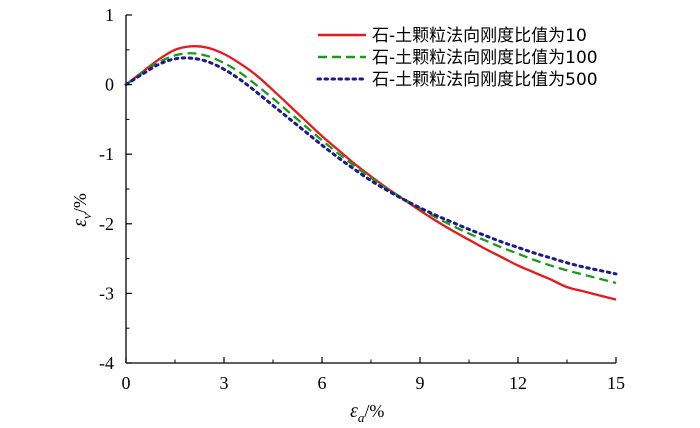 The height and width of the screenshot is (428, 700). What do you see at coordinates (616, 383) in the screenshot?
I see `x-tick-label: 15` at bounding box center [616, 383].